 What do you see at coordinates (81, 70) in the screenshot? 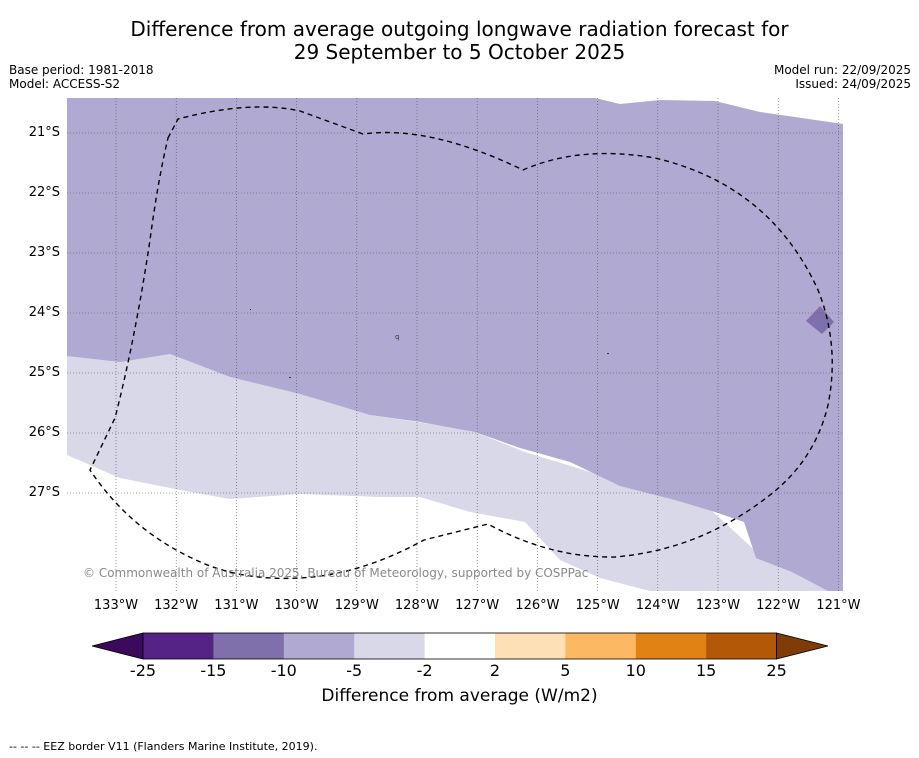
I see `base-period: Base period: 1981-2018` at bounding box center [81, 70].